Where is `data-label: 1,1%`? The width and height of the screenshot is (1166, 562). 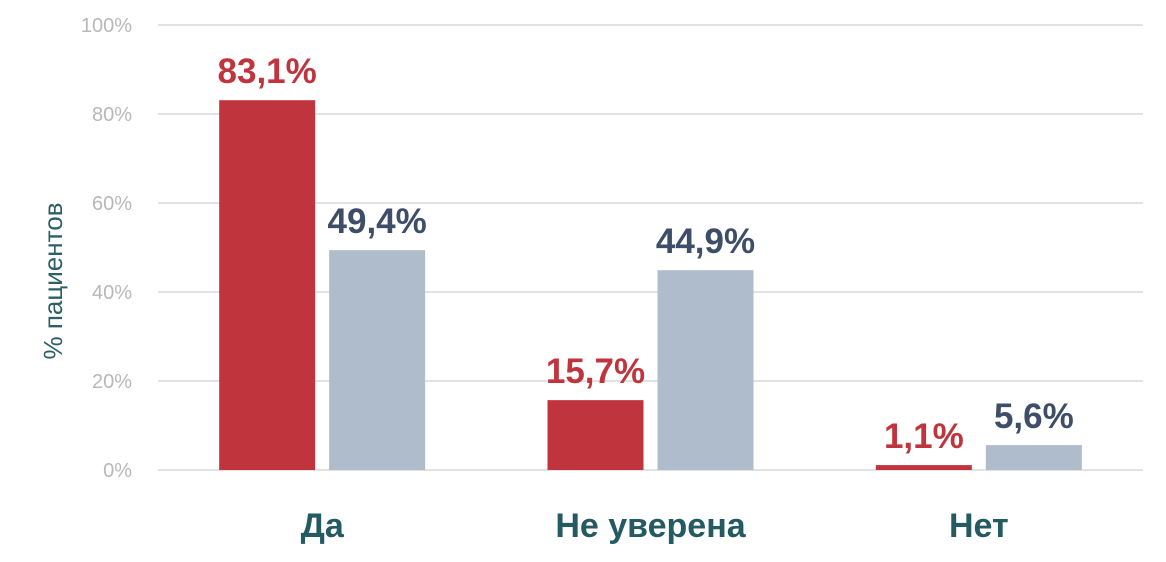 data-label: 1,1% is located at coordinates (924, 436).